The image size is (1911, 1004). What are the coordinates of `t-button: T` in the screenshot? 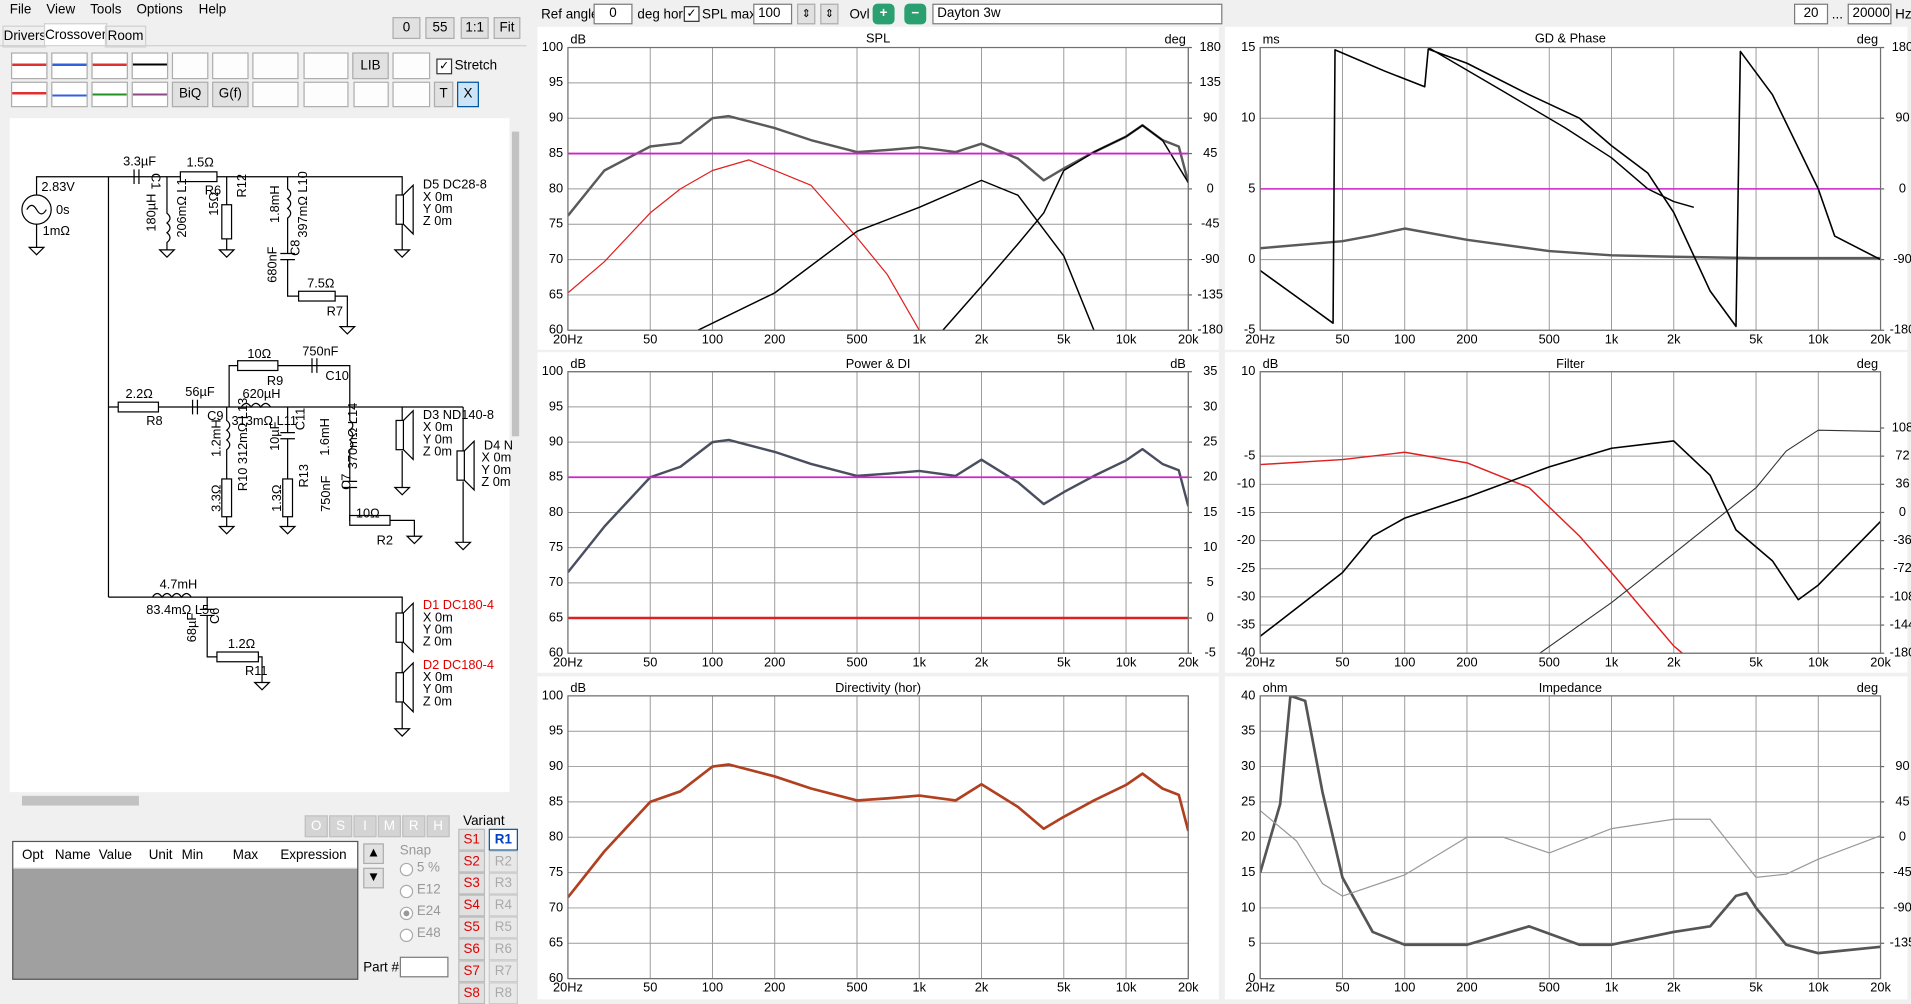 It's located at (443, 94).